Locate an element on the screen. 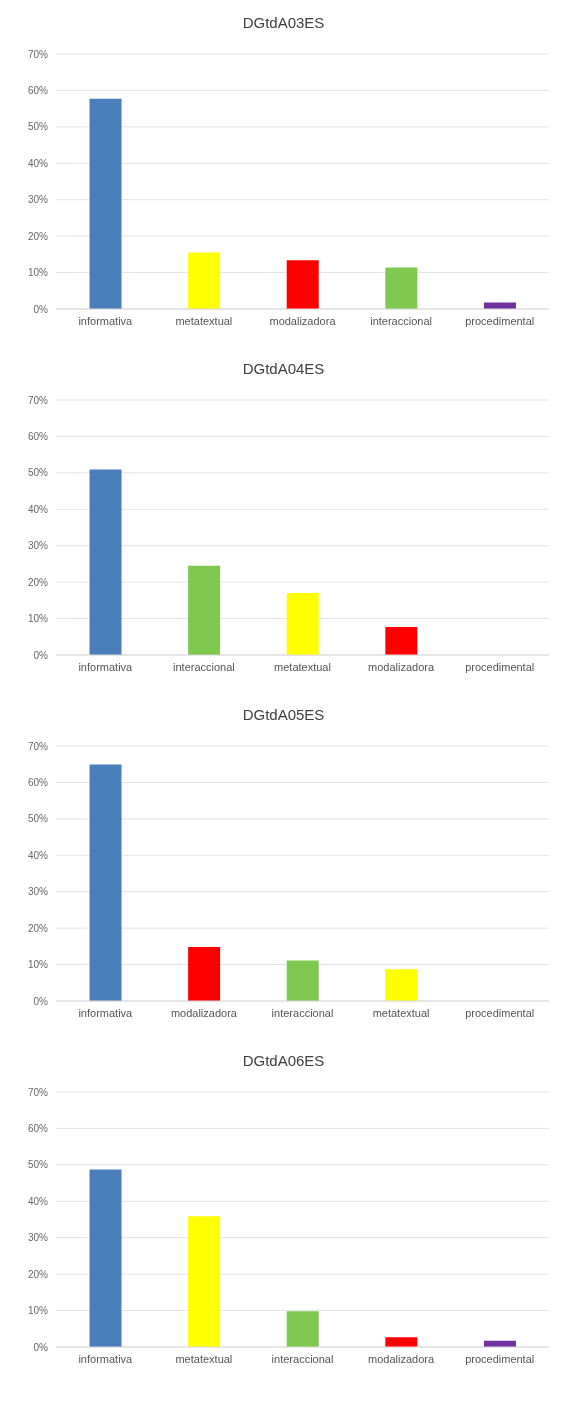 This screenshot has height=1401, width=567. chart-title: DGtdA03ES is located at coordinates (283, 23).